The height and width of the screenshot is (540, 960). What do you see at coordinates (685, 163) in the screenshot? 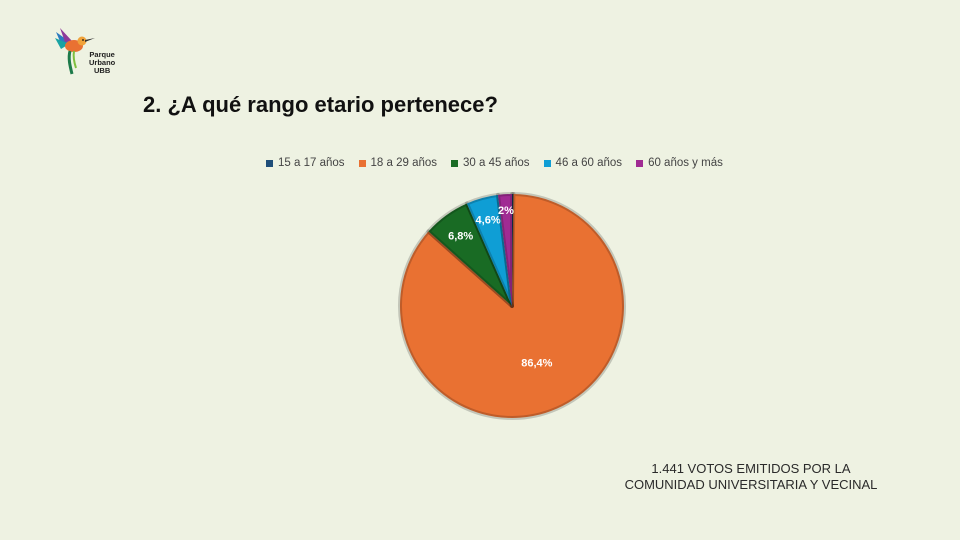
I see `legend-label: 60 años y más` at bounding box center [685, 163].